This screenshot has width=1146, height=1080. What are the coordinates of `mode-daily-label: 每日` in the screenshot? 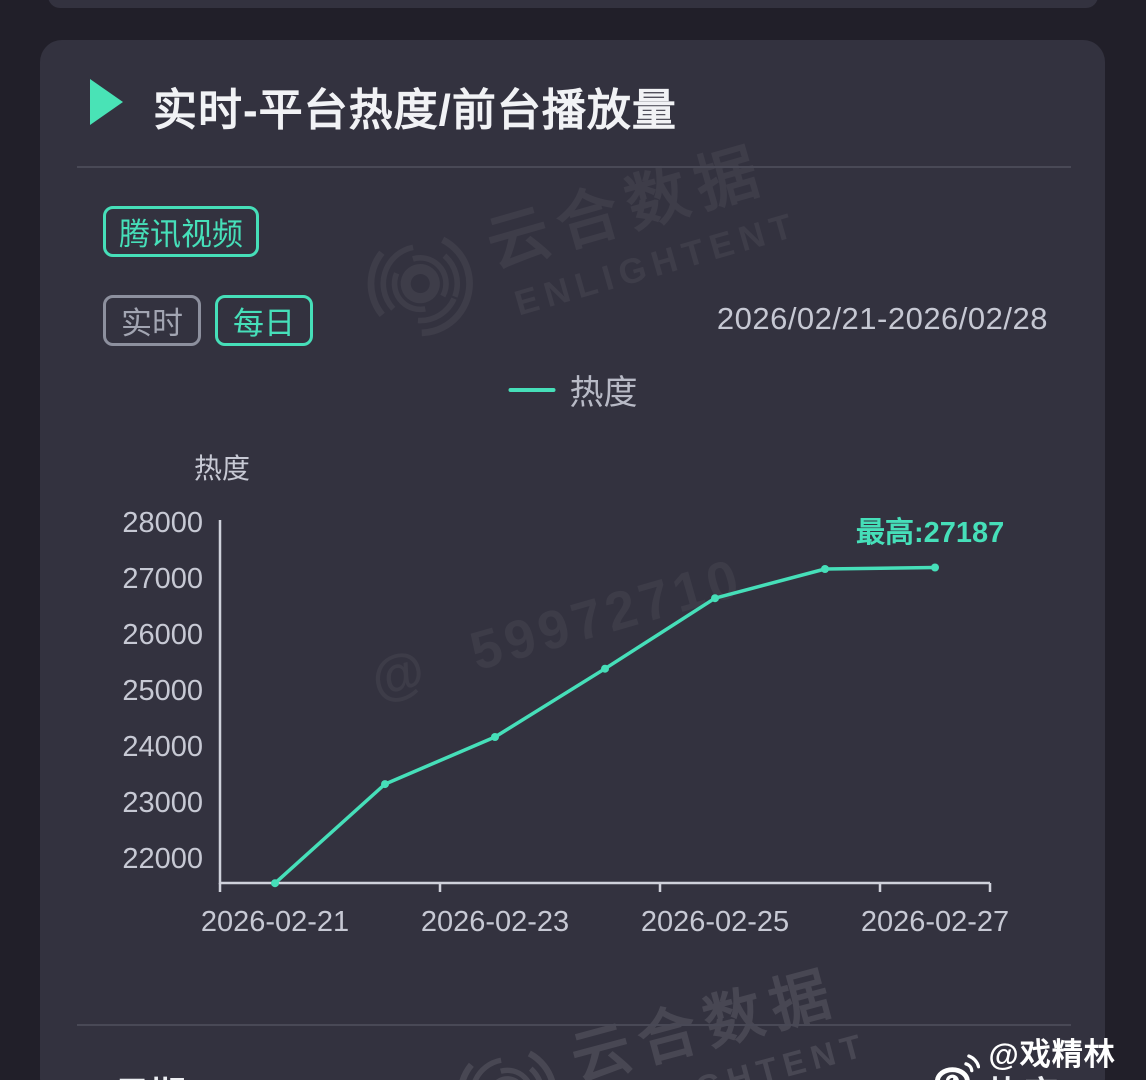 It's located at (264, 323).